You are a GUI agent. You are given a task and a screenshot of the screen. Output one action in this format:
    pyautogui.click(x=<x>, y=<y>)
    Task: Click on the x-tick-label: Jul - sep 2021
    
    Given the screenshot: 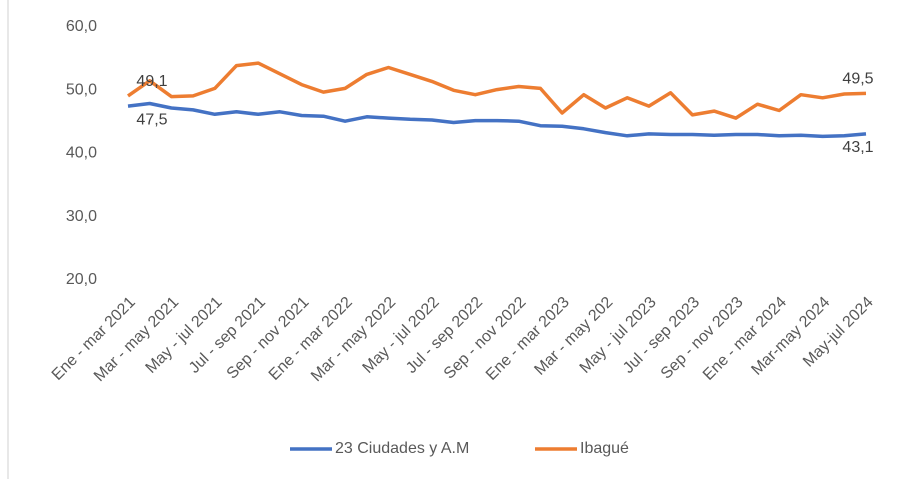 What is the action you would take?
    pyautogui.click(x=227, y=335)
    